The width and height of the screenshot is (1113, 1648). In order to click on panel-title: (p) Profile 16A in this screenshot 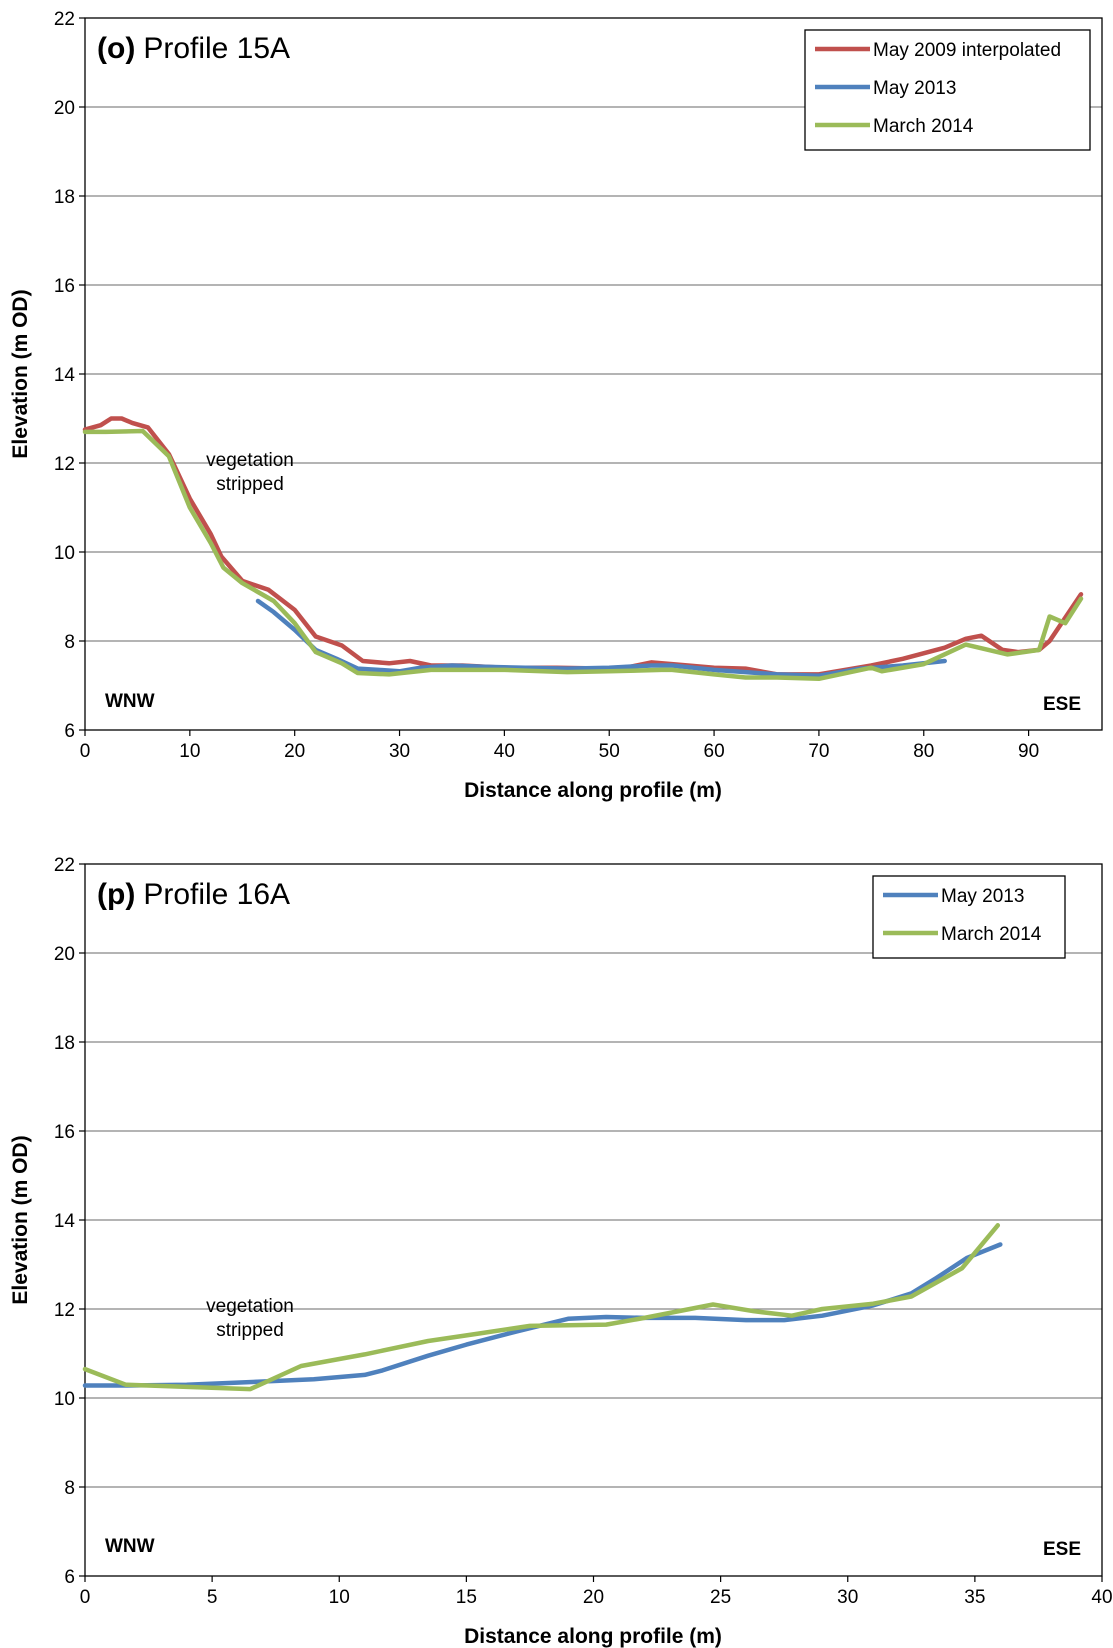, I will do `click(193, 894)`.